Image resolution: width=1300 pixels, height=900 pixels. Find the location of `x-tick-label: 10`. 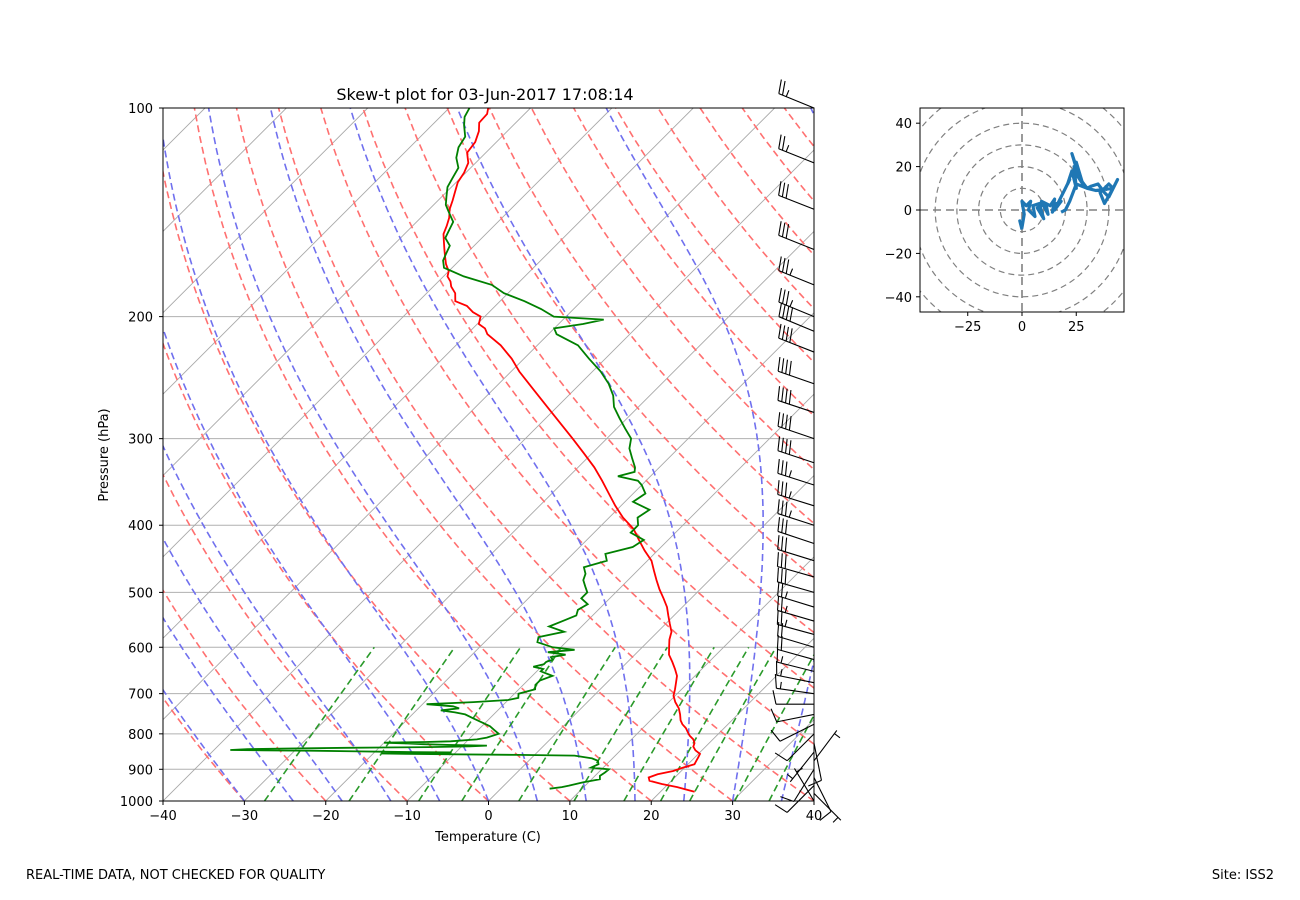

x-tick-label: 10 is located at coordinates (570, 816).